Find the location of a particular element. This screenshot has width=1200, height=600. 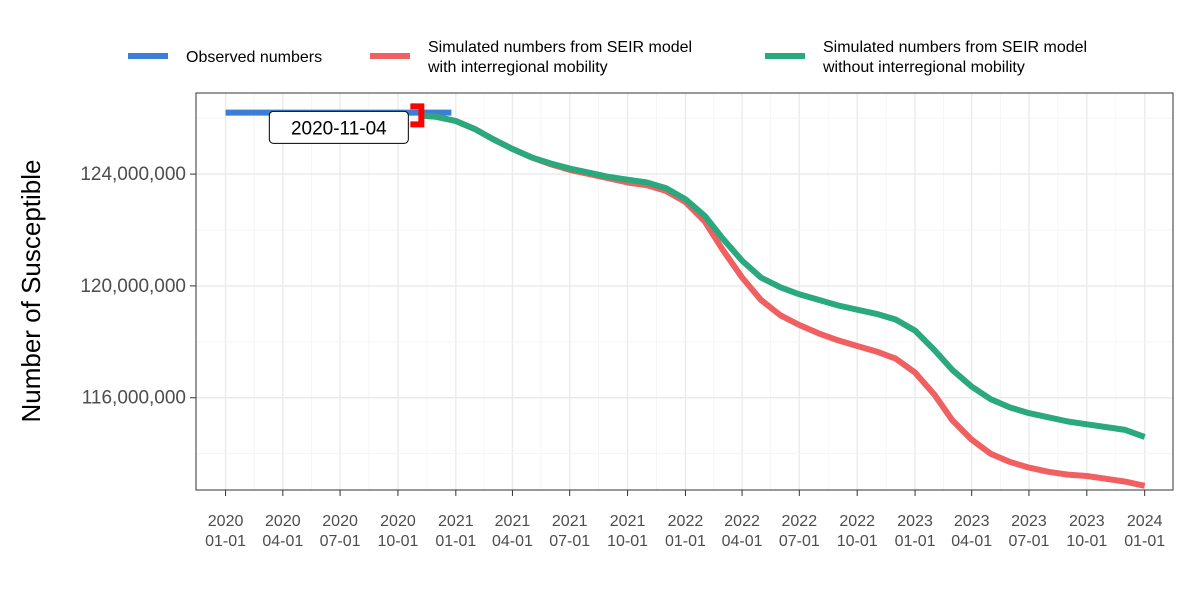

legend-label-0: Observed numbers is located at coordinates (254, 57).